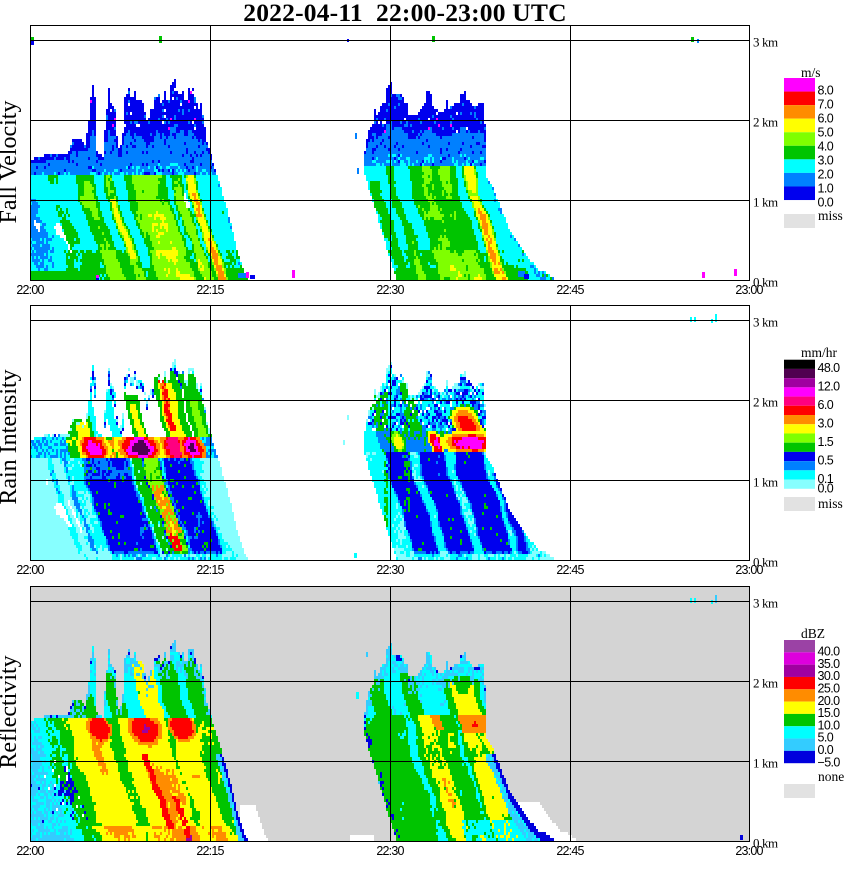 This screenshot has height=873, width=850. What do you see at coordinates (826, 189) in the screenshot?
I see `svg-text: 1.0` at bounding box center [826, 189].